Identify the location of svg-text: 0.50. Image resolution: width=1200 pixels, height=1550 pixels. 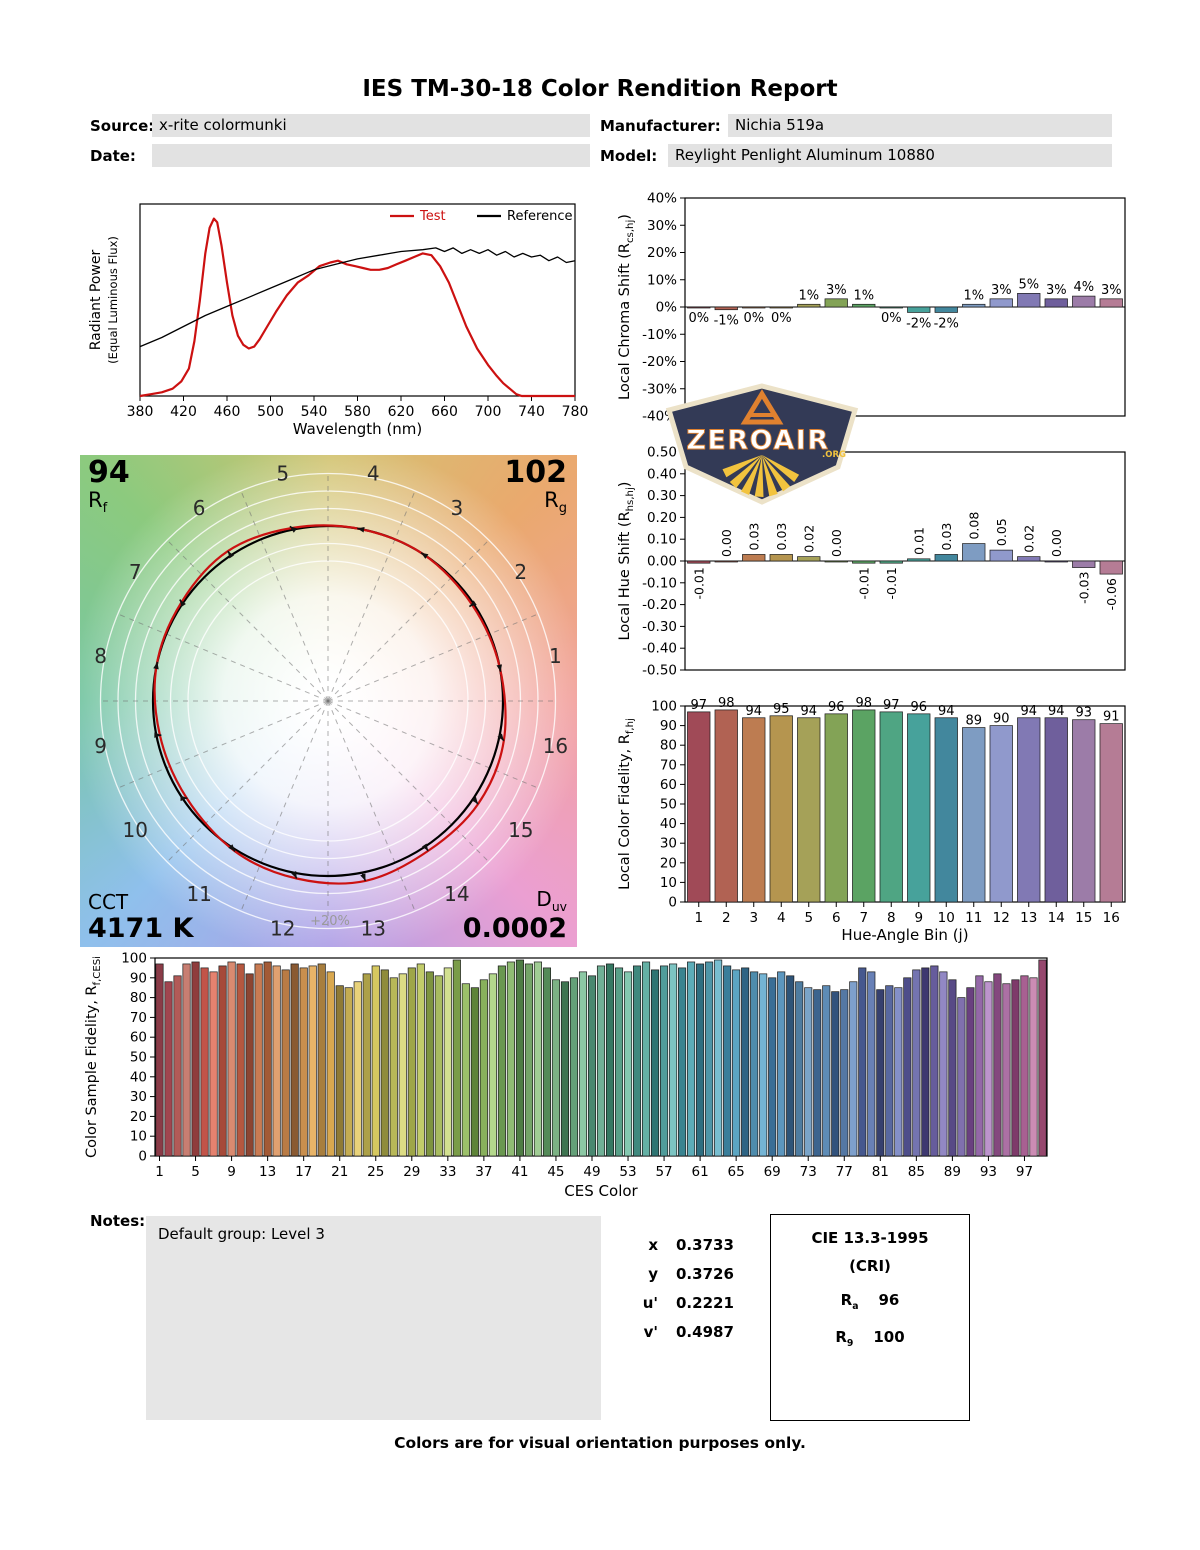
(662, 453).